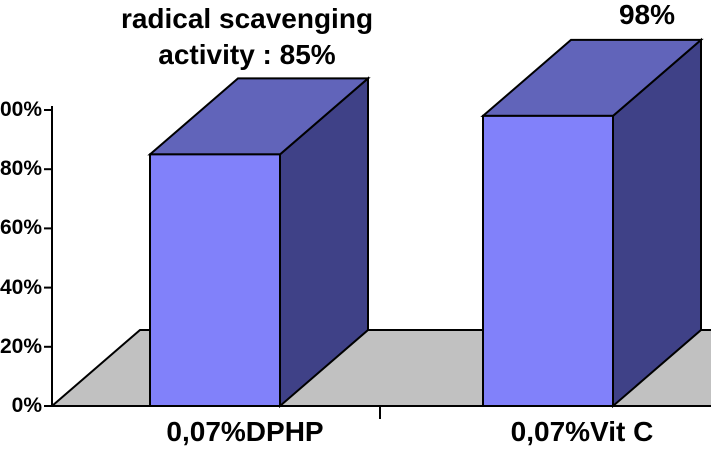 This screenshot has height=456, width=711. Describe the element at coordinates (582, 431) in the screenshot. I see `x-axis-label-vitc: 0,07%Vit C` at that location.